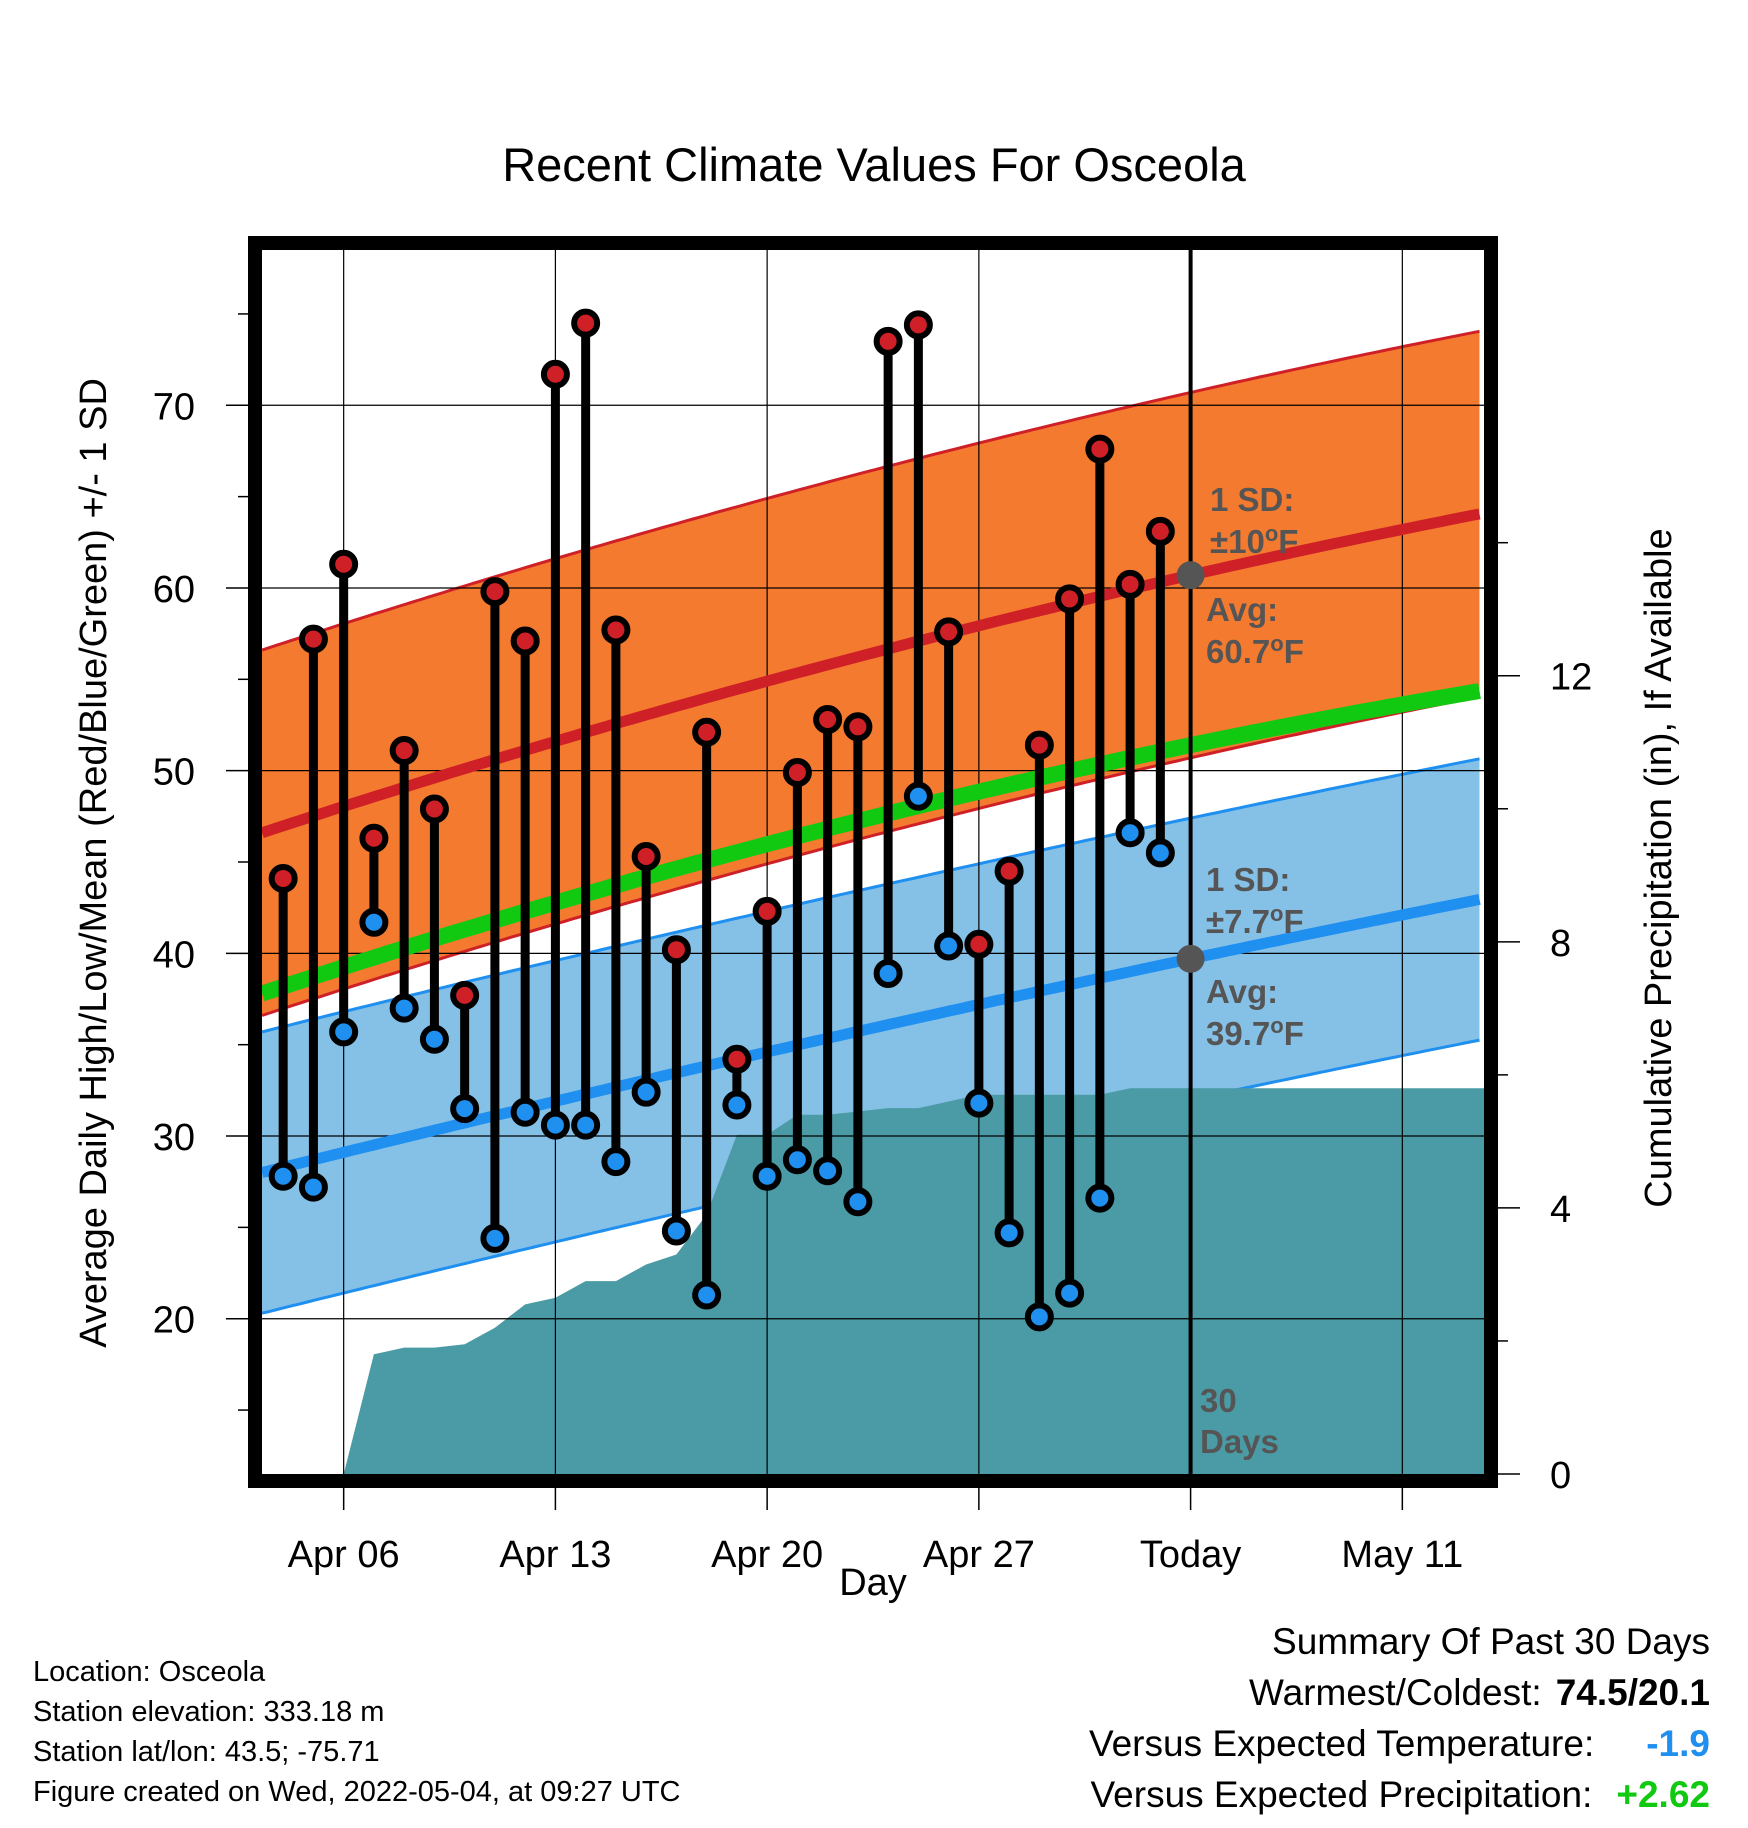 This screenshot has height=1828, width=1748. Describe the element at coordinates (1255, 650) in the screenshot. I see `high-avg-value: 60.7oF` at that location.